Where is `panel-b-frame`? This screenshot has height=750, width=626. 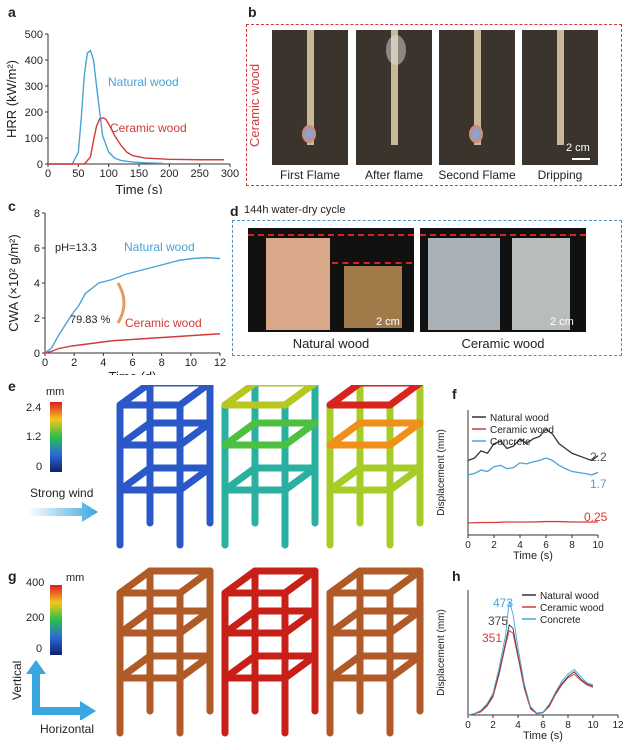
panel-b-frame is located at coordinates (434, 105).